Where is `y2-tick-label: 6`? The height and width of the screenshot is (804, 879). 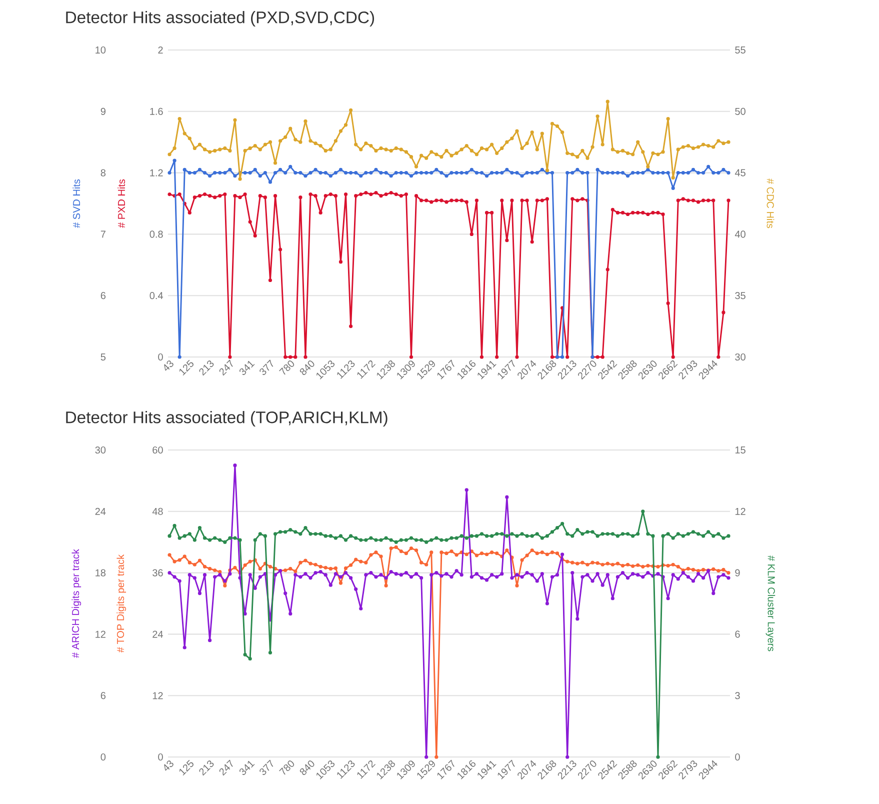 y2-tick-label: 6 is located at coordinates (737, 634).